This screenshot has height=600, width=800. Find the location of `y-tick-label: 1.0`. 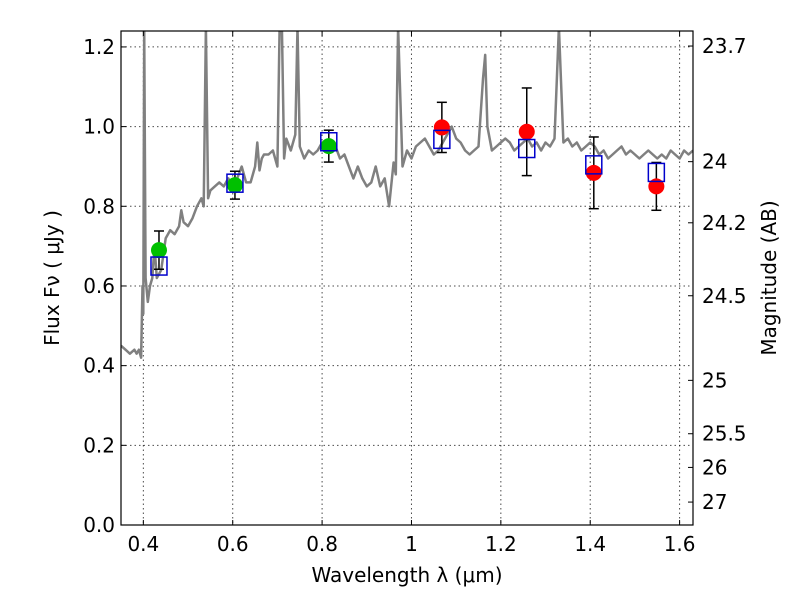

y-tick-label: 1.0 is located at coordinates (99, 127).